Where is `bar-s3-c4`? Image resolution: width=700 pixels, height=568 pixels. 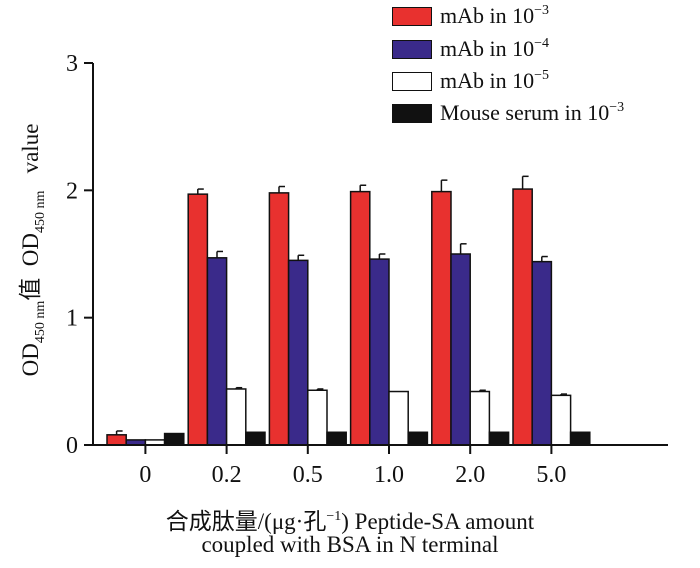
bar-s3-c4 is located at coordinates (499, 438).